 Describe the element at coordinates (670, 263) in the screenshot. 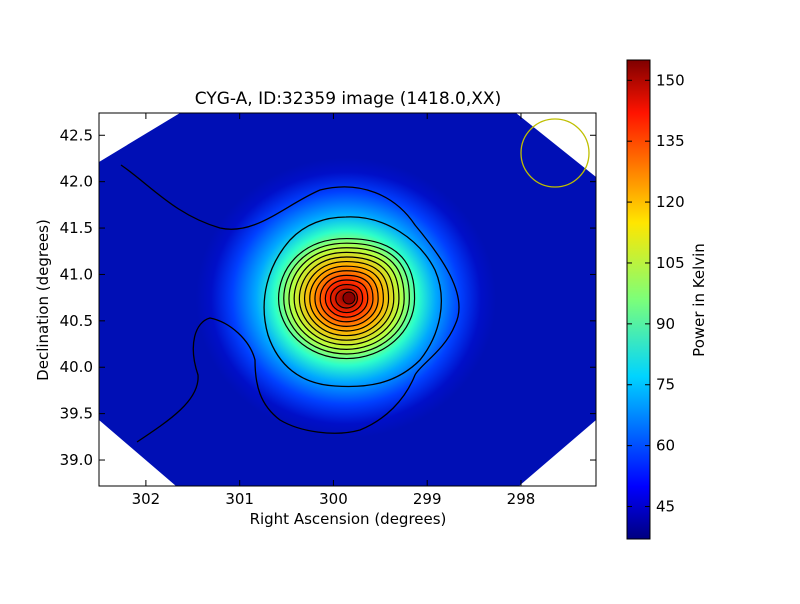

I see `colorbar-tick-label: 105` at that location.